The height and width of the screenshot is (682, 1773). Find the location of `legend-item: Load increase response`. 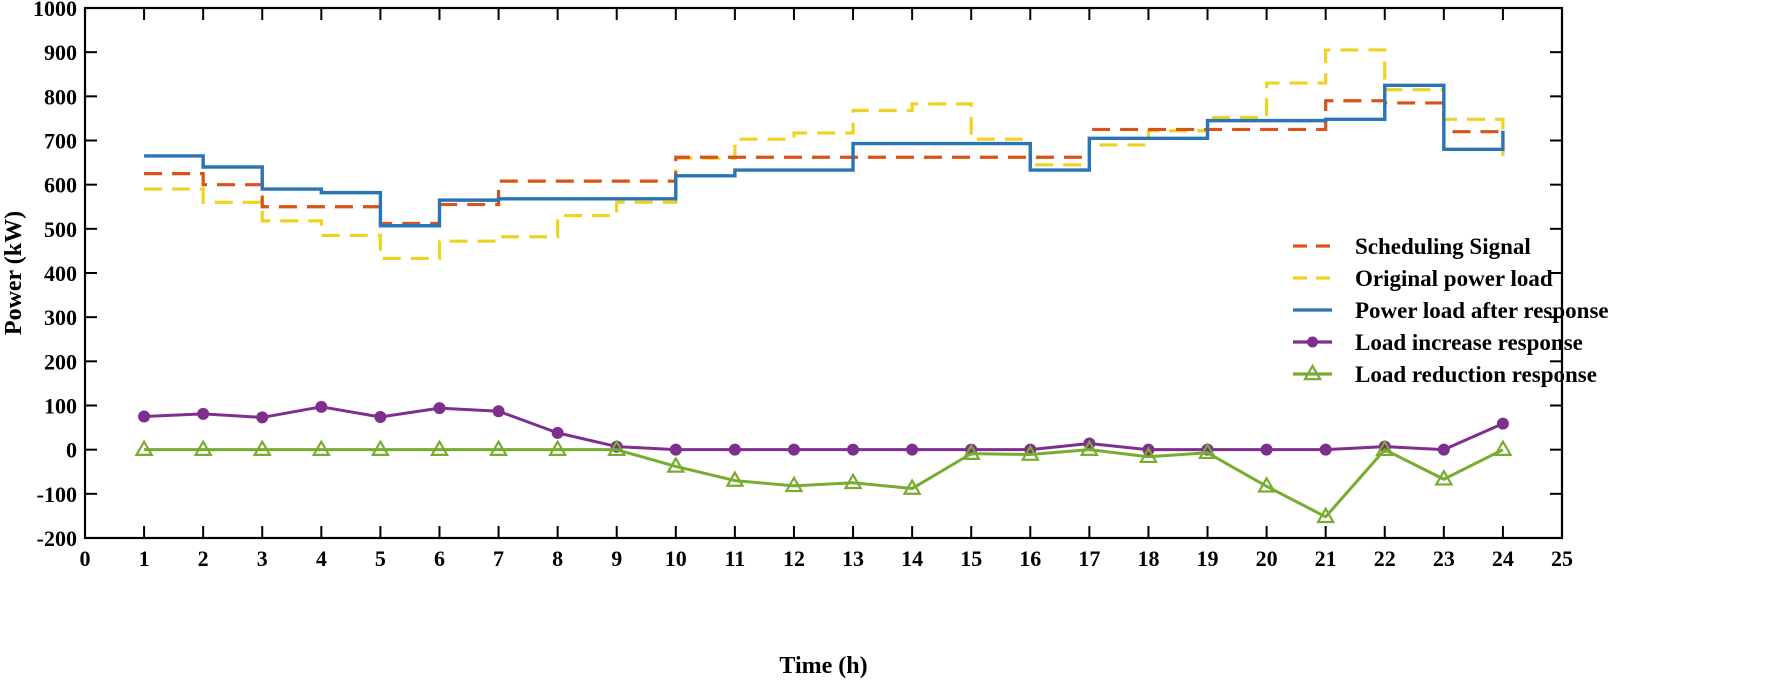

legend-item: Load increase response is located at coordinates (1438, 342).